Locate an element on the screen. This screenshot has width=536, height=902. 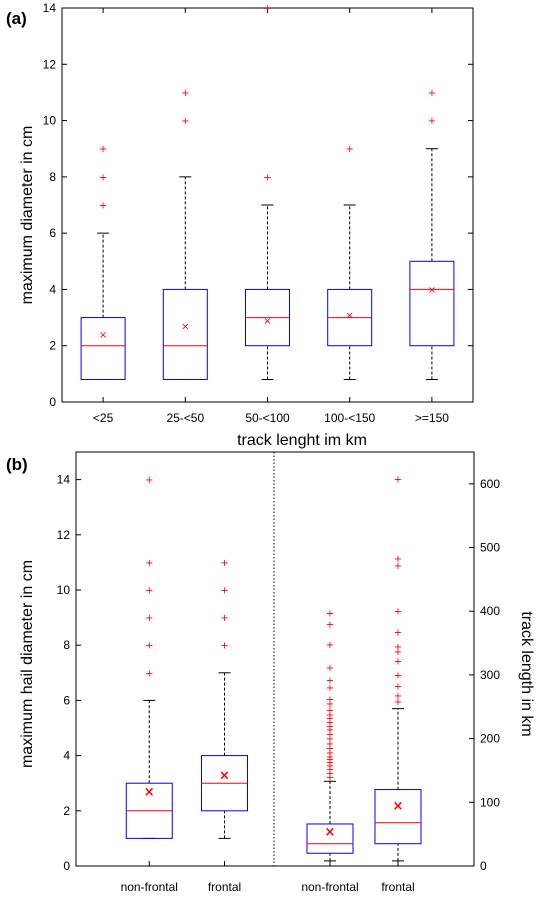
panel-b-outlier-3-7: + is located at coordinates (398, 633).